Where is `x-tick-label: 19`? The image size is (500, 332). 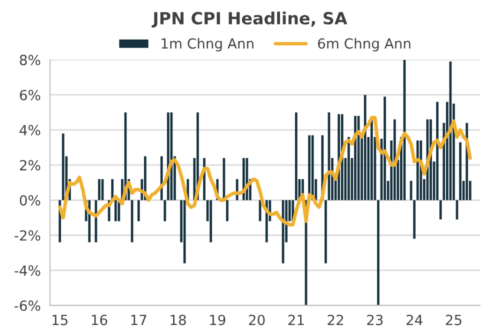
x-tick-label: 19 is located at coordinates (218, 320).